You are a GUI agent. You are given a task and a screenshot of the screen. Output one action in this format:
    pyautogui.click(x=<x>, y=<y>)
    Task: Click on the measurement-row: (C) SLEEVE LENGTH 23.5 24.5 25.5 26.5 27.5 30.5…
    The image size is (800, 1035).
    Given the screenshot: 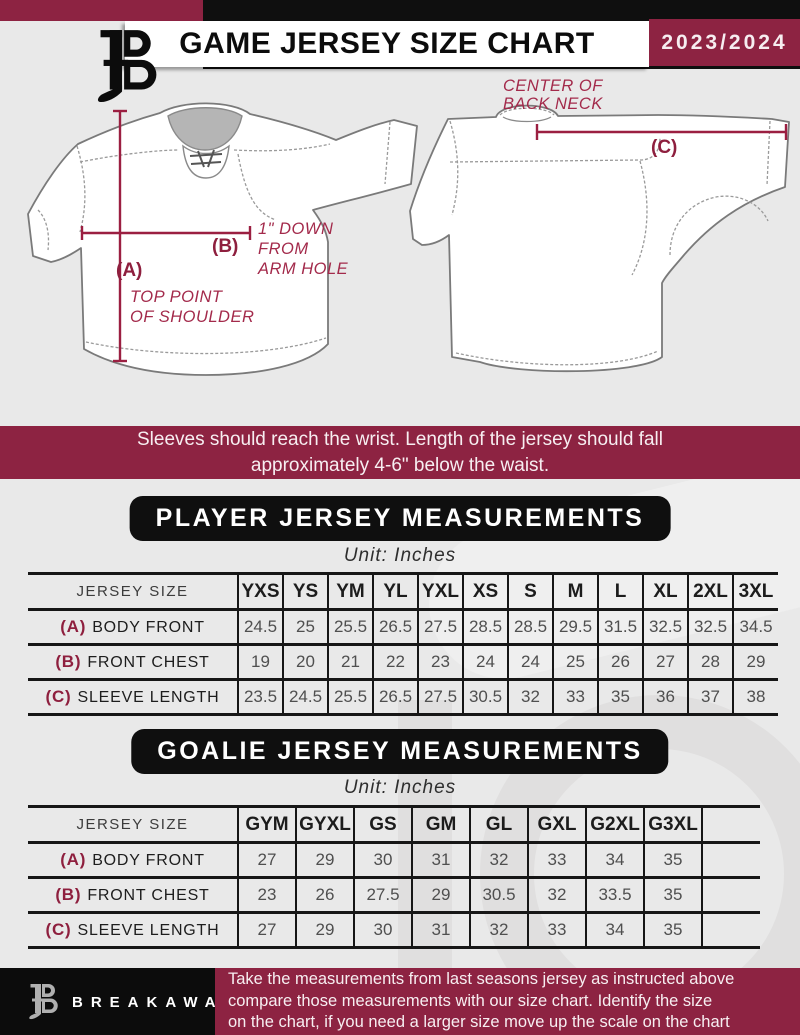 What is the action you would take?
    pyautogui.click(x=403, y=697)
    